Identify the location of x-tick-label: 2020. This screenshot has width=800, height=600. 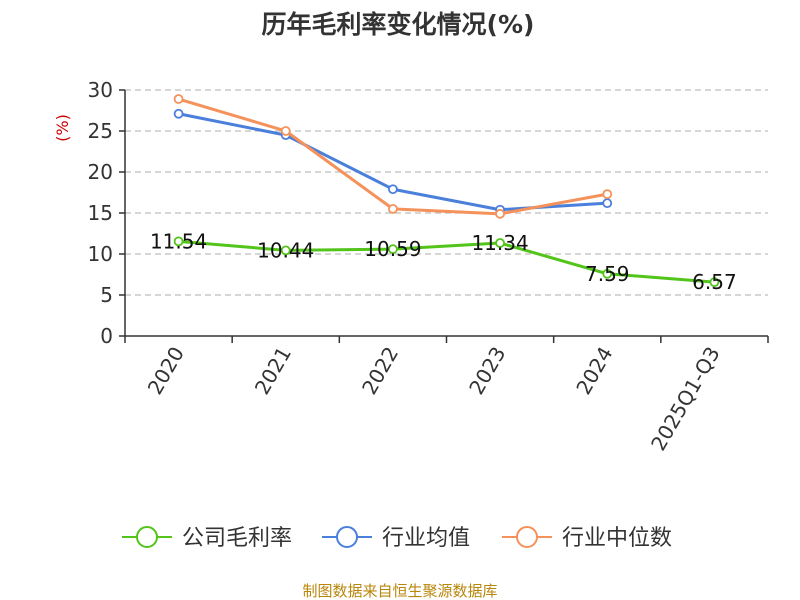
(166, 371).